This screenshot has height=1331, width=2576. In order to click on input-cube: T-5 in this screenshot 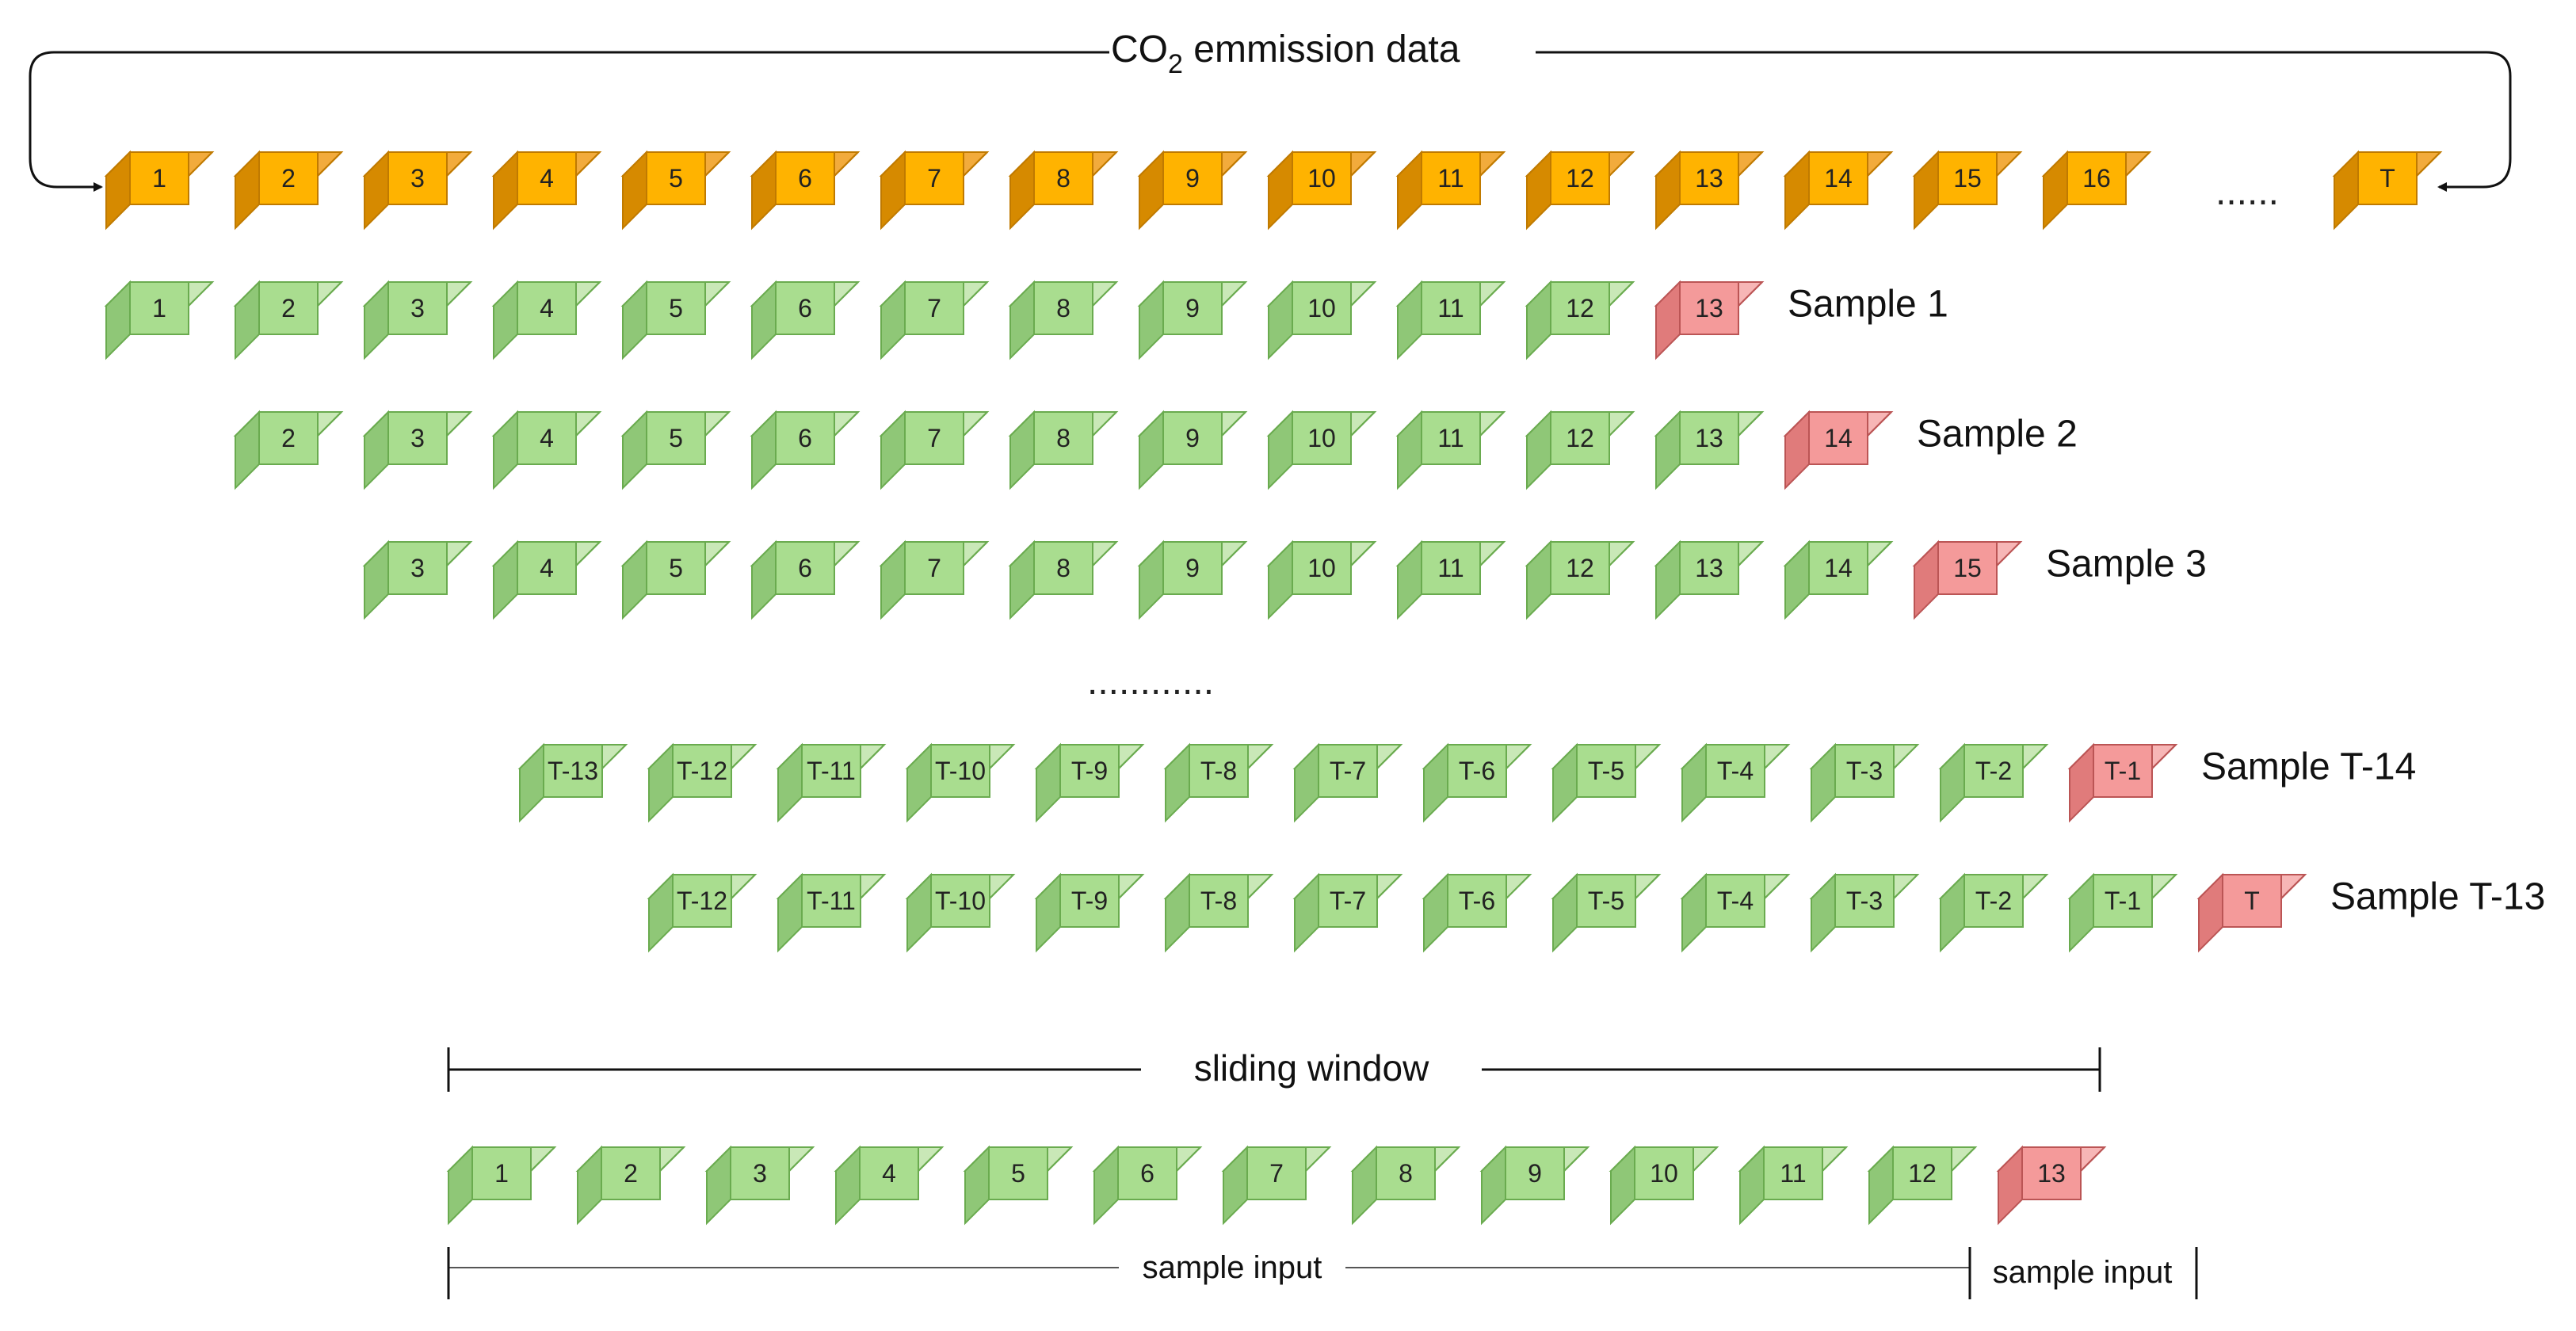, I will do `click(1606, 912)`.